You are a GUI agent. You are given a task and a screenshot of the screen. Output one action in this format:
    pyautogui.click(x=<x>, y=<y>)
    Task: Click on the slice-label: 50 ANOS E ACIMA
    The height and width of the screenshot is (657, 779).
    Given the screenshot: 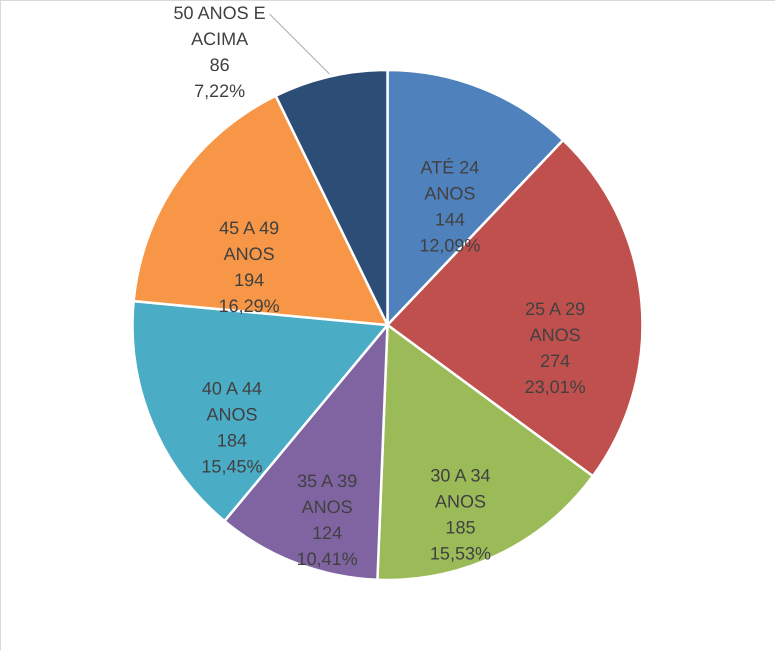 What is the action you would take?
    pyautogui.click(x=220, y=26)
    